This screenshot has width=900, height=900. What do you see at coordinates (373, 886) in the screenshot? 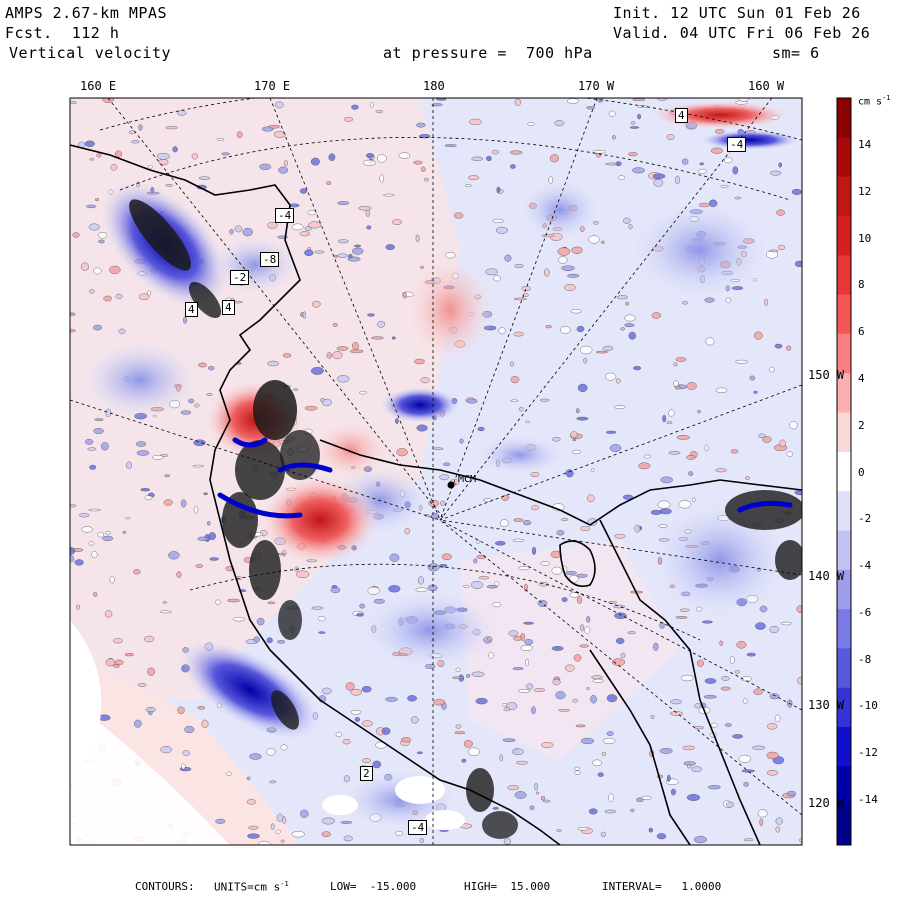
I see `footer-low: LOW= -15.000` at bounding box center [373, 886].